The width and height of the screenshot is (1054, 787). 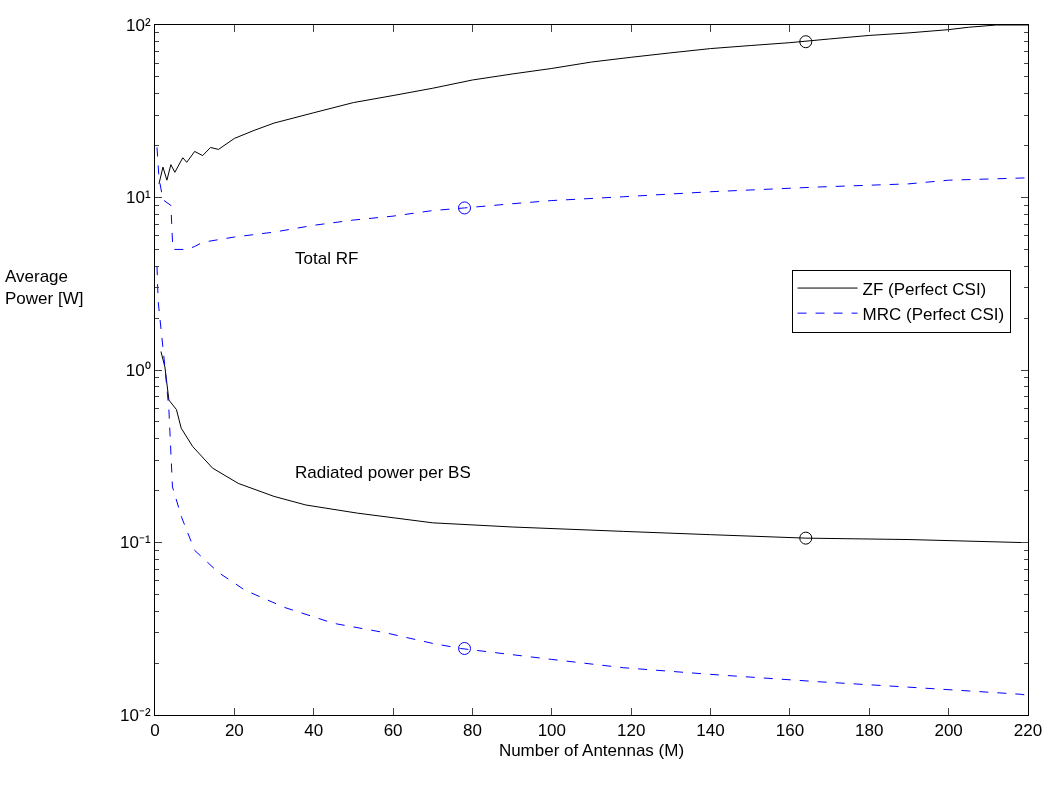 I want to click on annotation: Total RF, so click(x=327, y=258).